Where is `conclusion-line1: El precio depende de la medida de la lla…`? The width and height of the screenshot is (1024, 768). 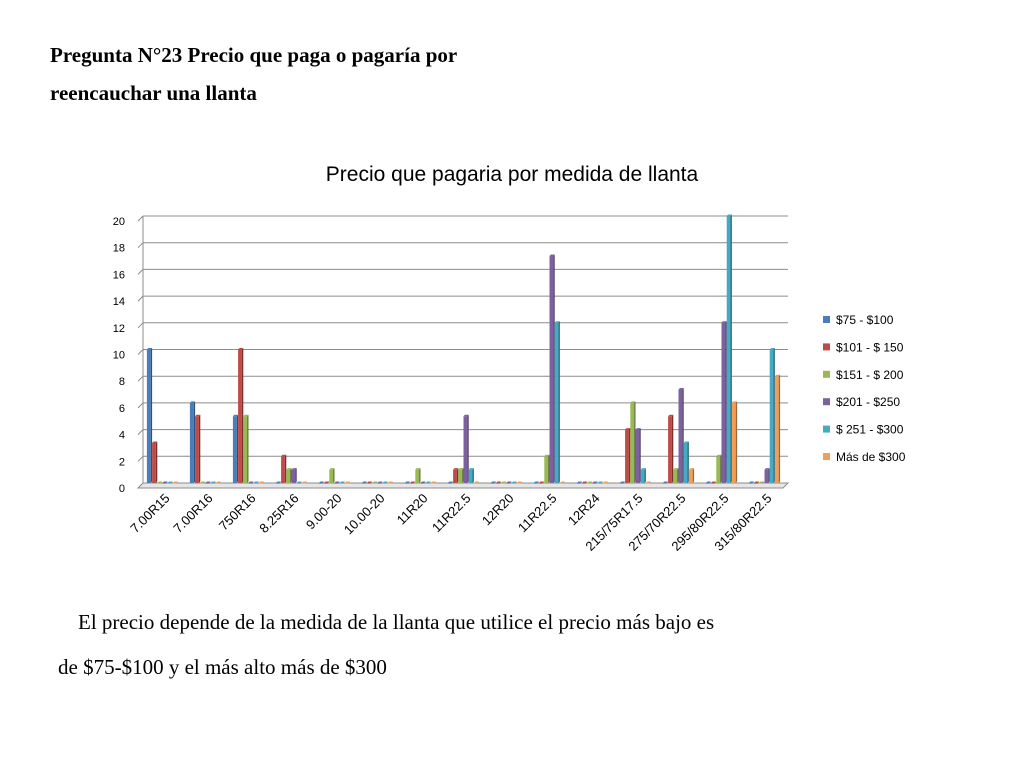
conclusion-line1: El precio depende de la medida de la lla… is located at coordinates (396, 622).